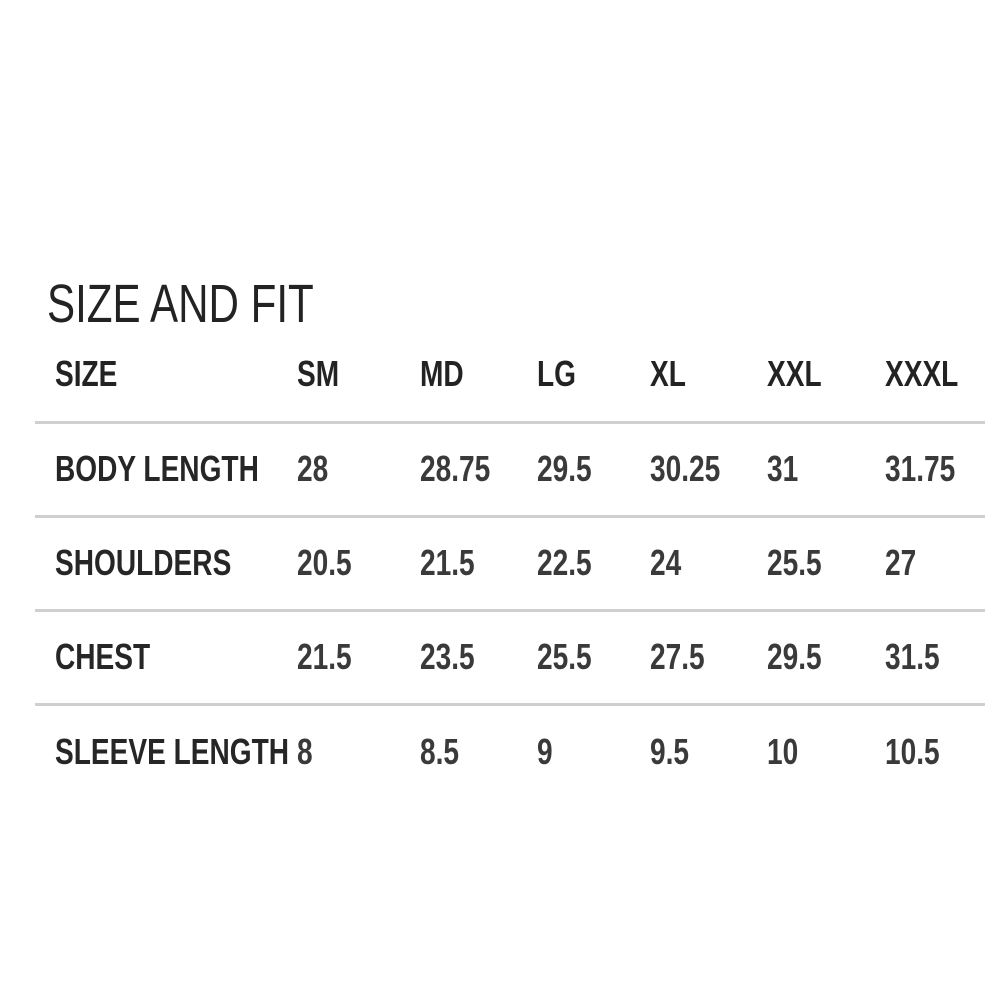 This screenshot has width=1000, height=1000. Describe the element at coordinates (447, 656) in the screenshot. I see `size-value-text: 23.5` at that location.